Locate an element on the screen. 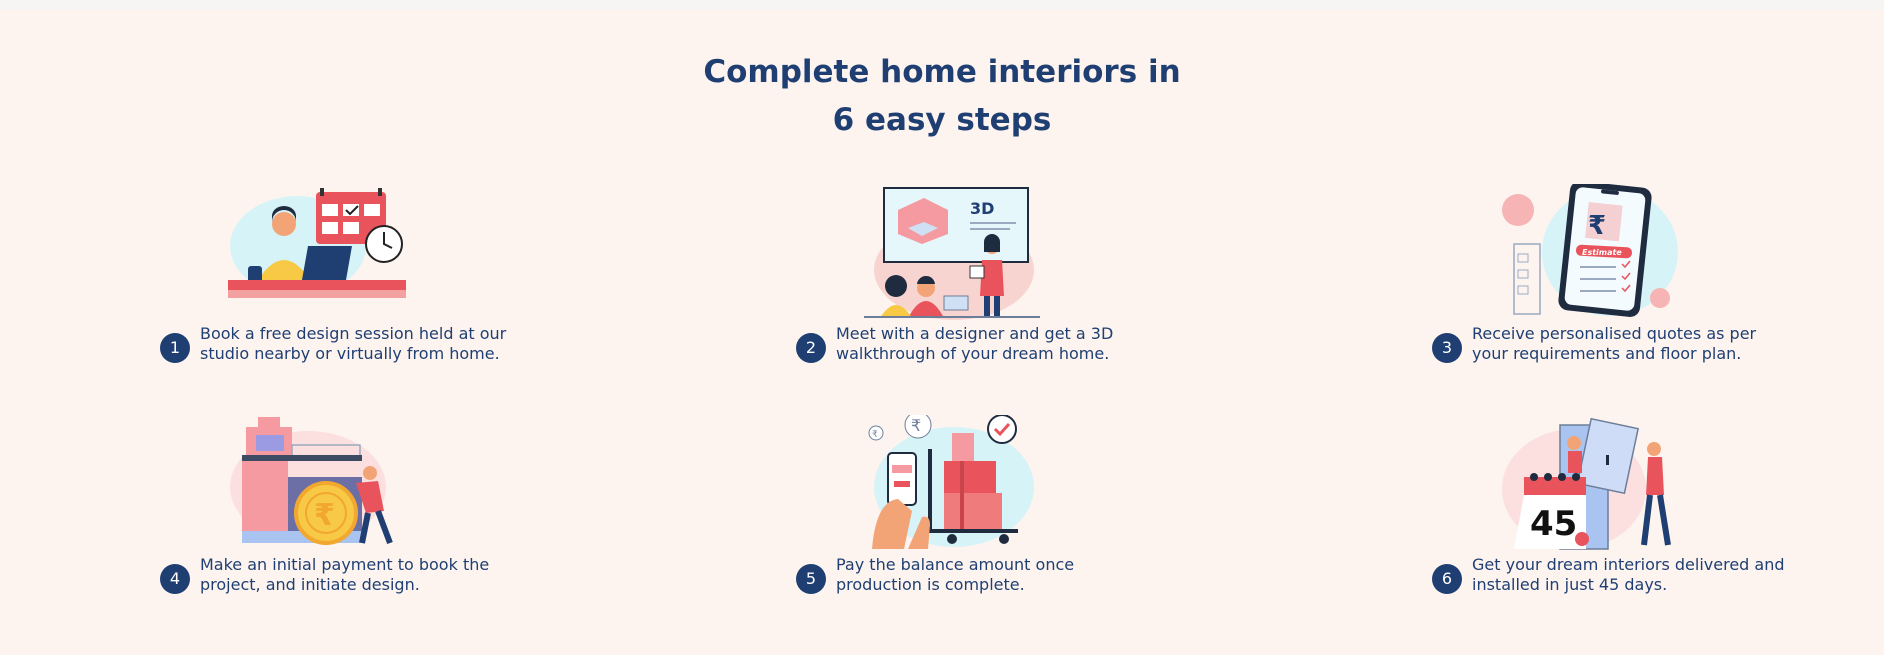 This screenshot has width=1884, height=655. rupee-coin-symbol: ₹ is located at coordinates (324, 515).